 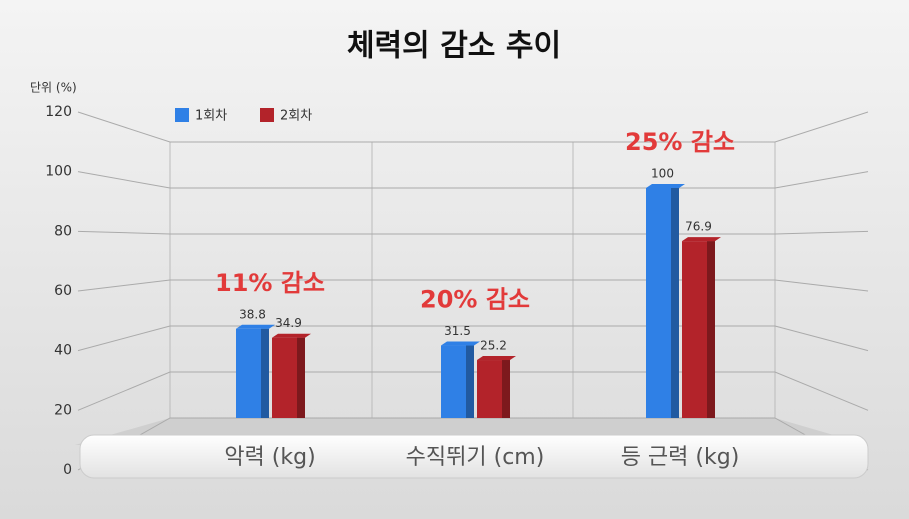 What do you see at coordinates (698, 227) in the screenshot?
I see `value-label: 76.9` at bounding box center [698, 227].